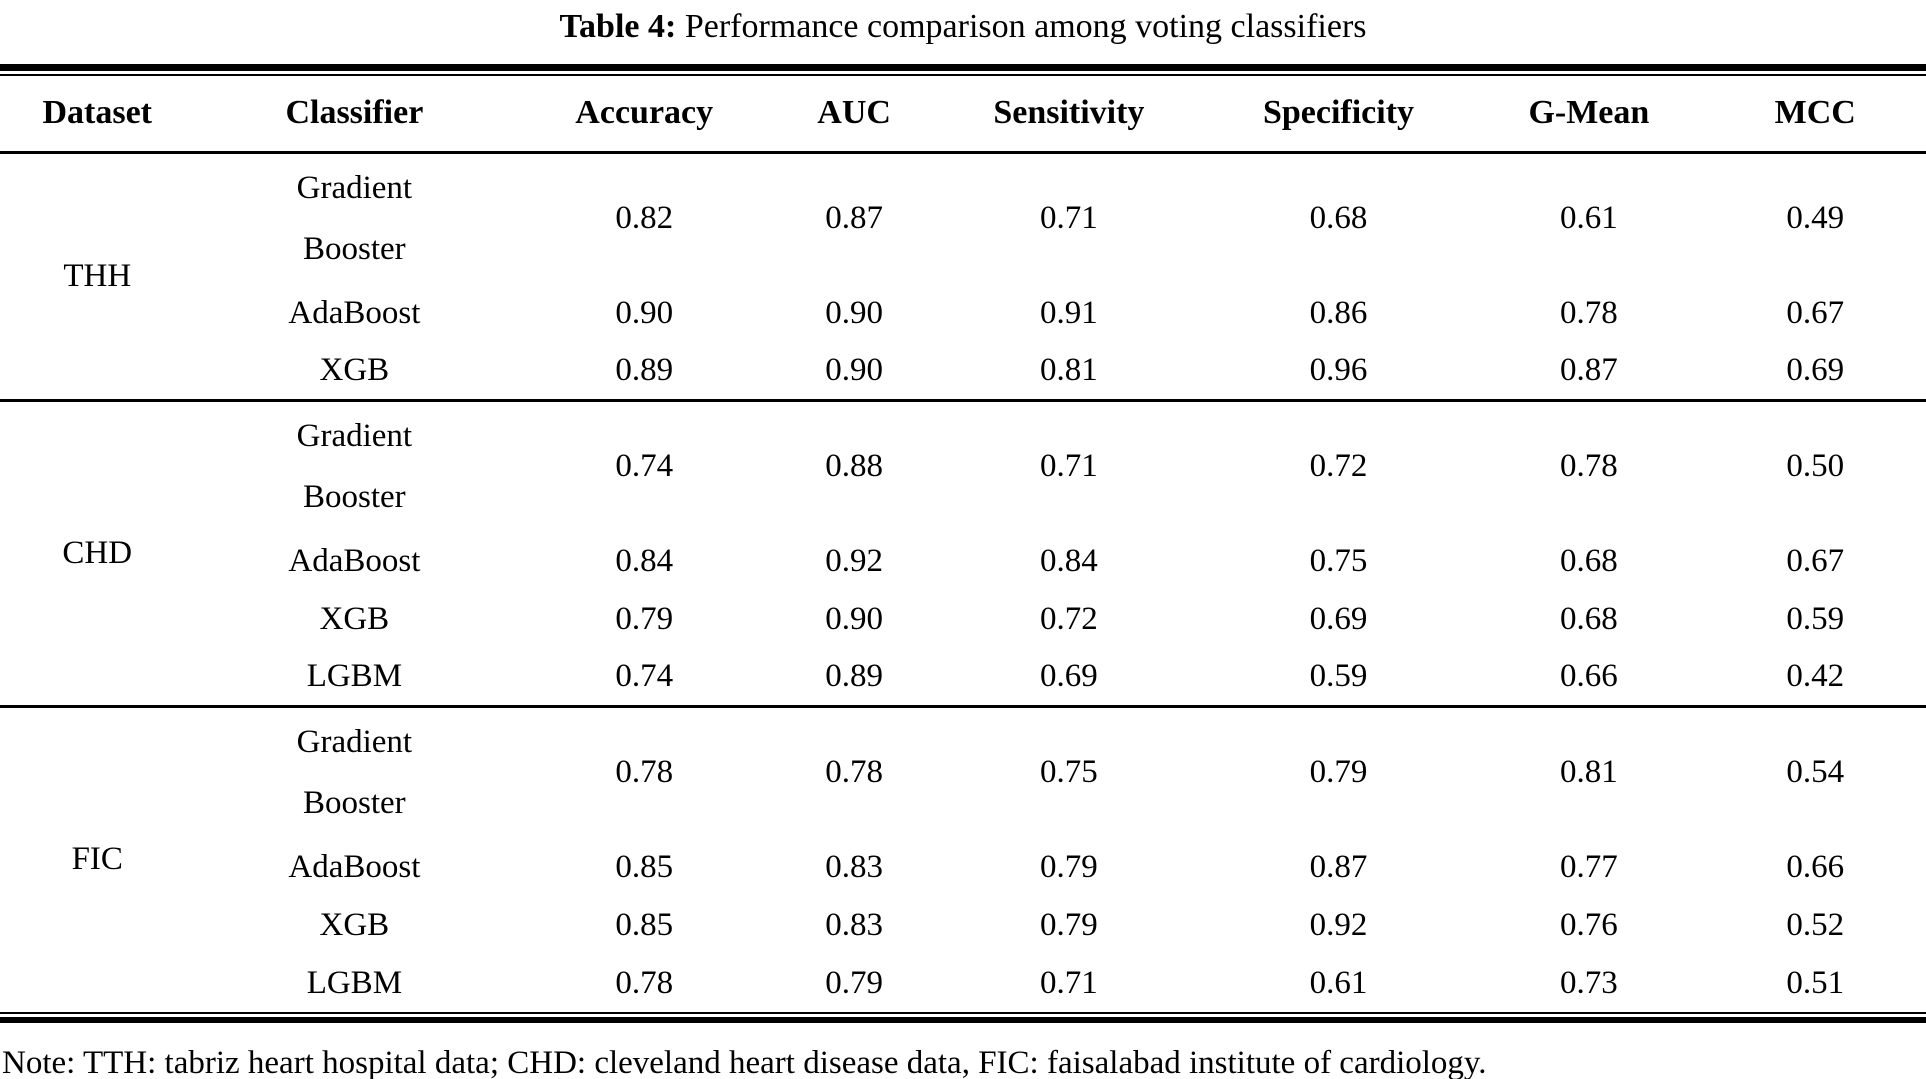 This screenshot has width=1926, height=1079. What do you see at coordinates (1815, 675) in the screenshot?
I see `metric-value-mcc: 0.42` at bounding box center [1815, 675].